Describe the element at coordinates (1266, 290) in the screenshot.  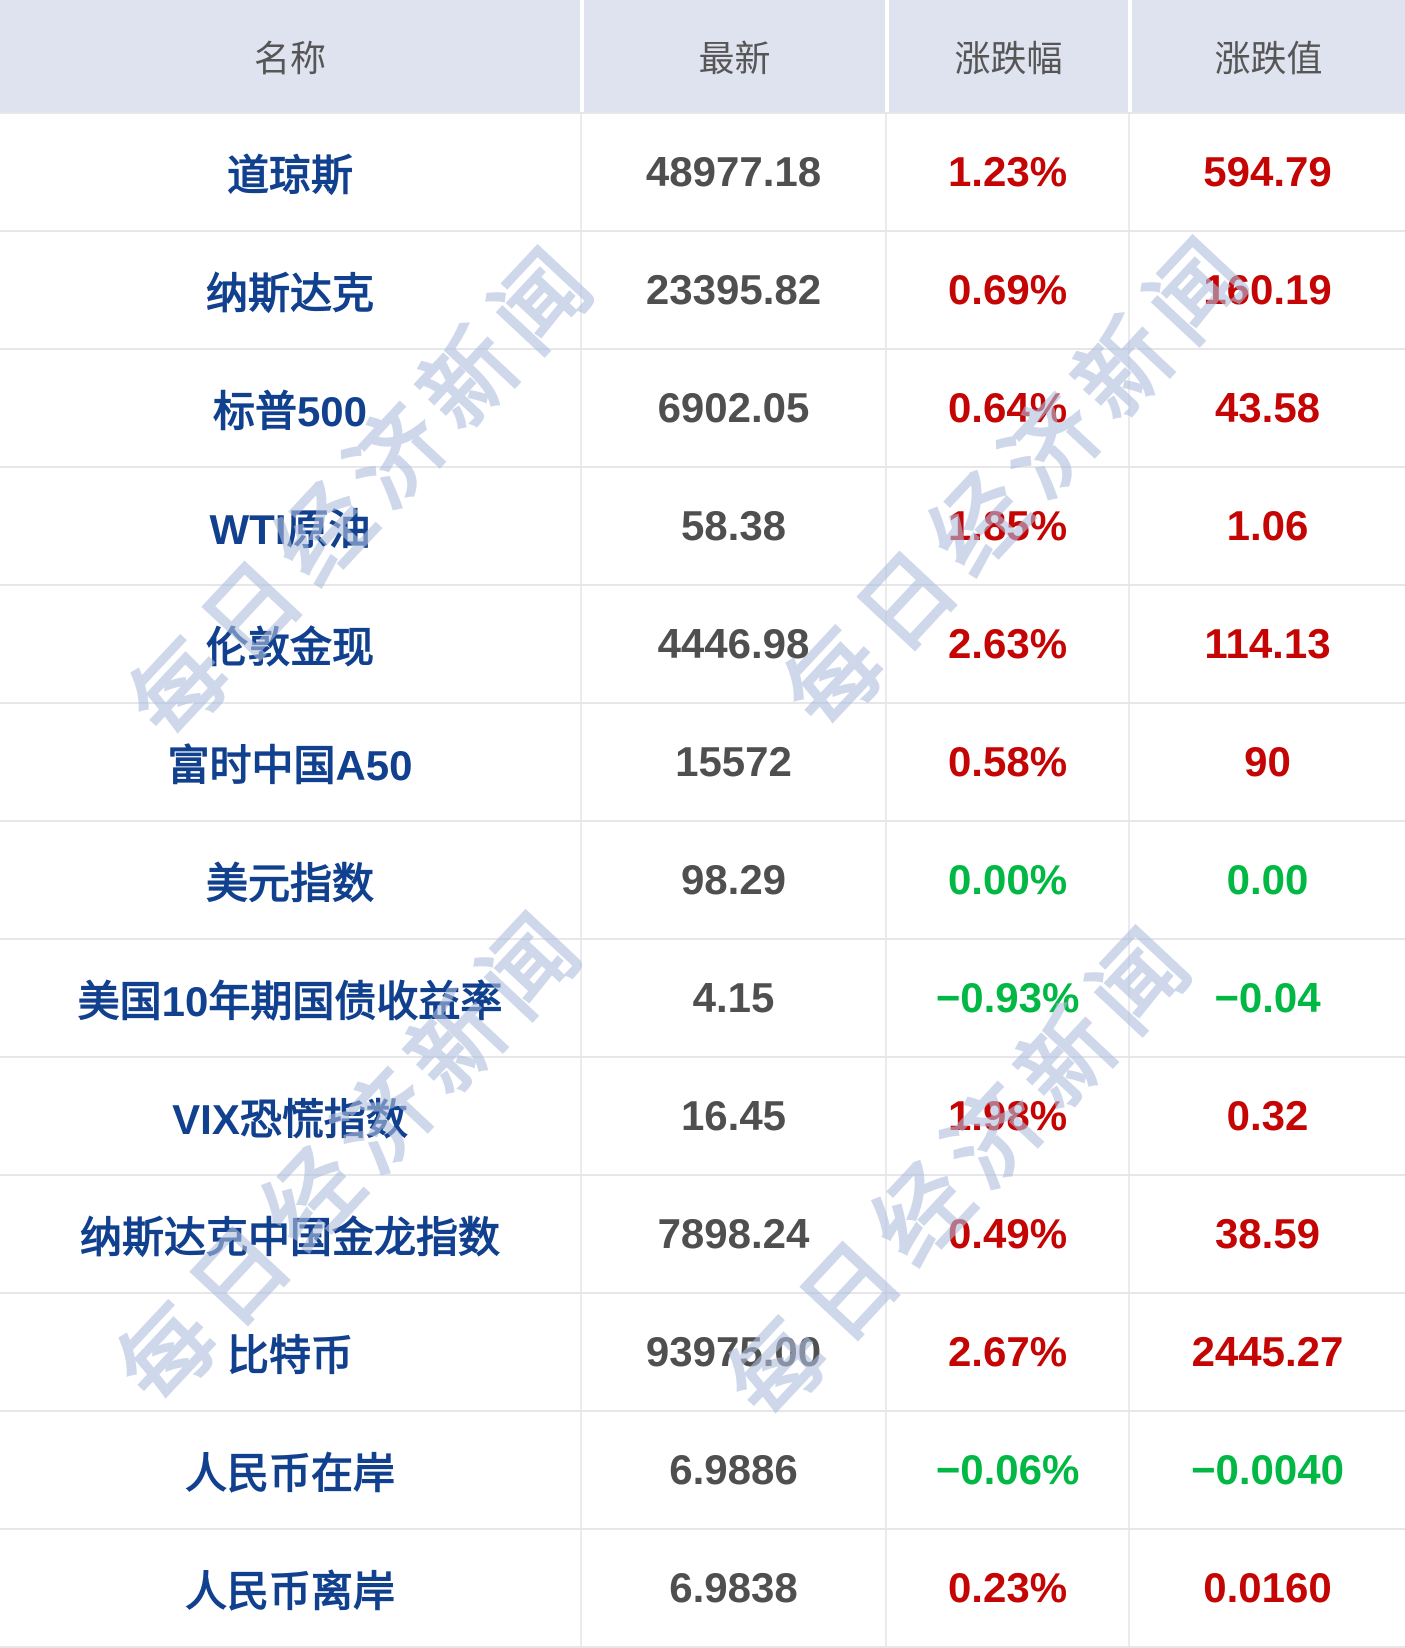
I see `change-value: 160.19` at that location.